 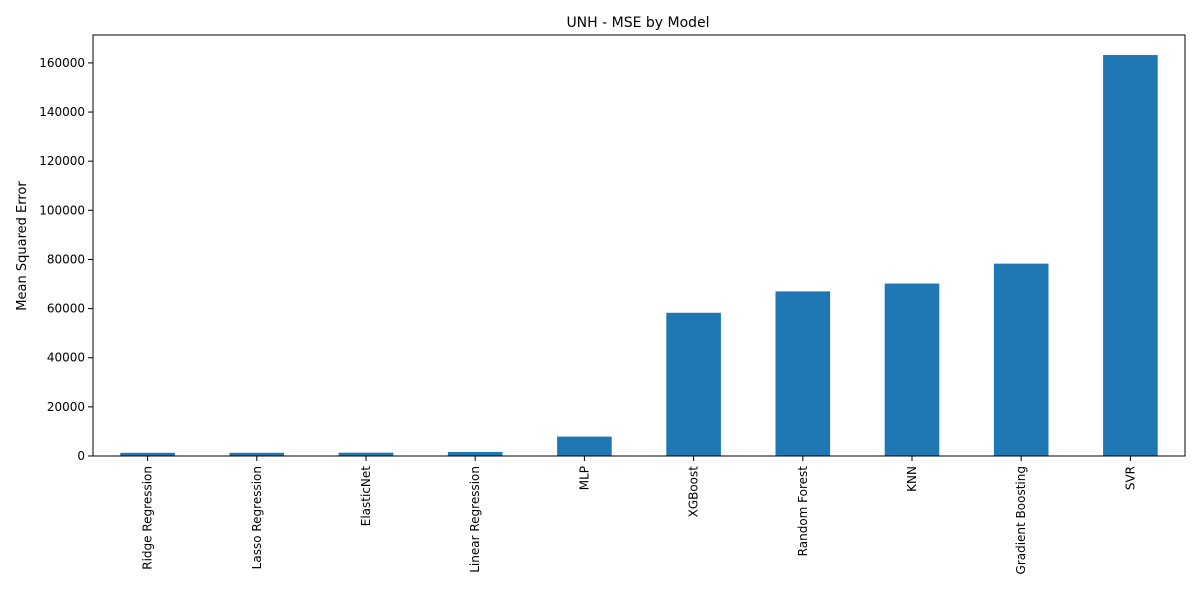 What do you see at coordinates (584, 478) in the screenshot?
I see `x-tick-label: MLP` at bounding box center [584, 478].